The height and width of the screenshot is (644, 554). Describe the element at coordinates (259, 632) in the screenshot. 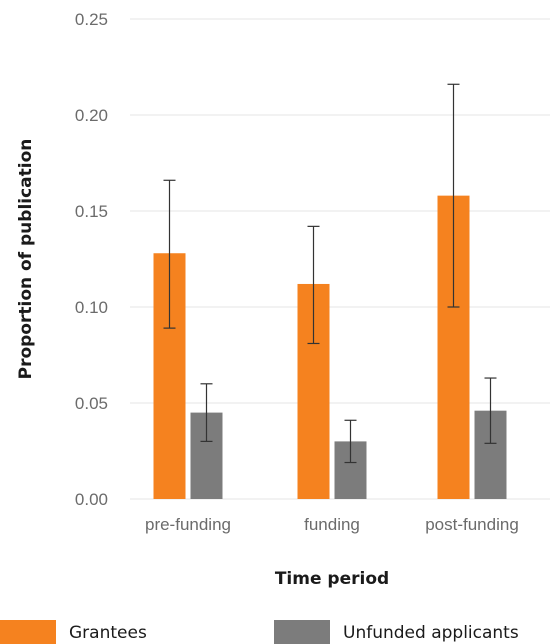

I see `legend: Grantees Unfunded applicants` at that location.